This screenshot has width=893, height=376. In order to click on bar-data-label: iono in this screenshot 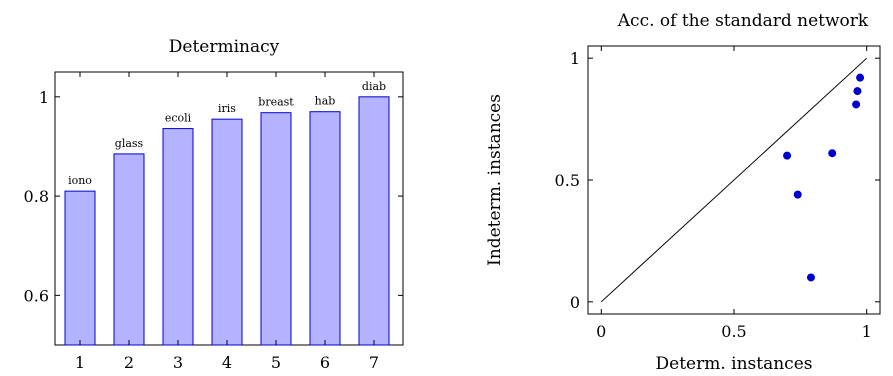, I will do `click(80, 180)`.